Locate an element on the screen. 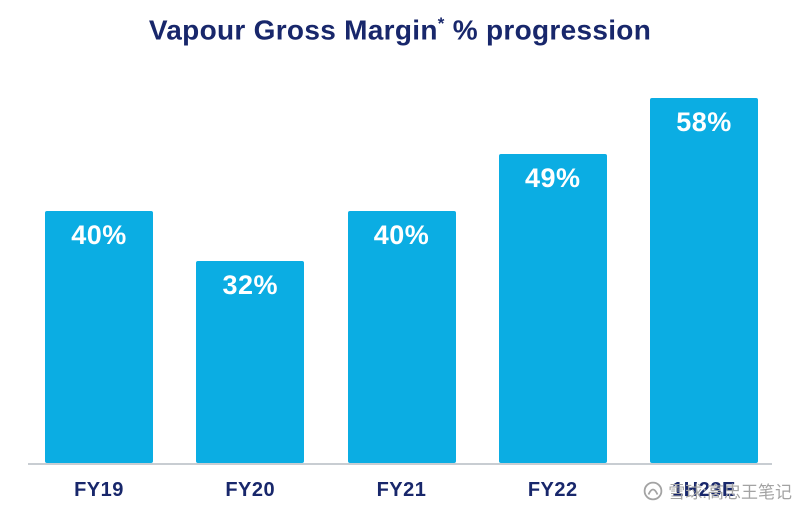 The image size is (800, 514). chart-title-rest: % progression is located at coordinates (548, 30).